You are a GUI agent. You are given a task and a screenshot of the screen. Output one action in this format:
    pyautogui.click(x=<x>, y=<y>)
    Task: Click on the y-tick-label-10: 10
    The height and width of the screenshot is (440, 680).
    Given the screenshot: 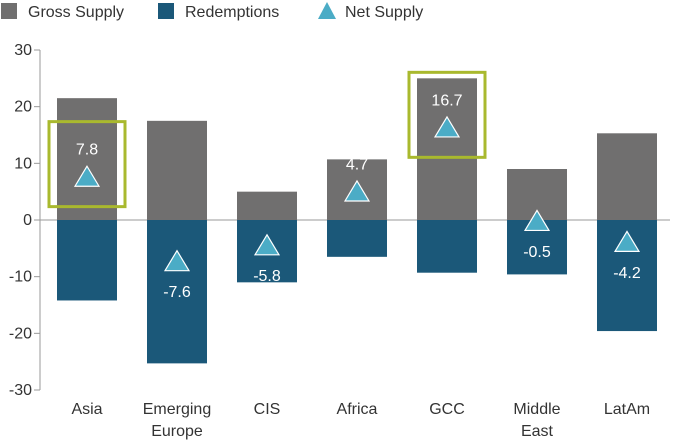 What is the action you would take?
    pyautogui.click(x=23, y=163)
    